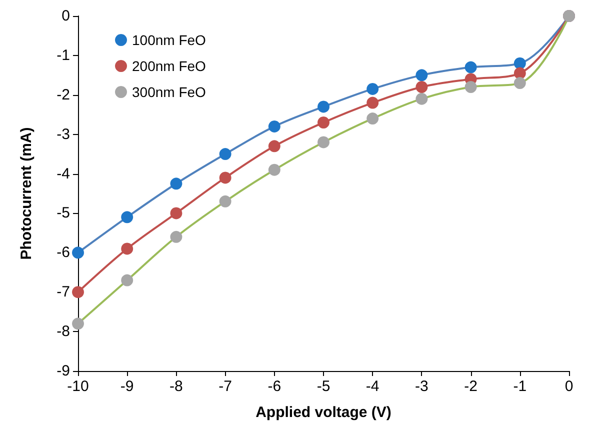  I want to click on y-tick-label: -8, so click(63, 331).